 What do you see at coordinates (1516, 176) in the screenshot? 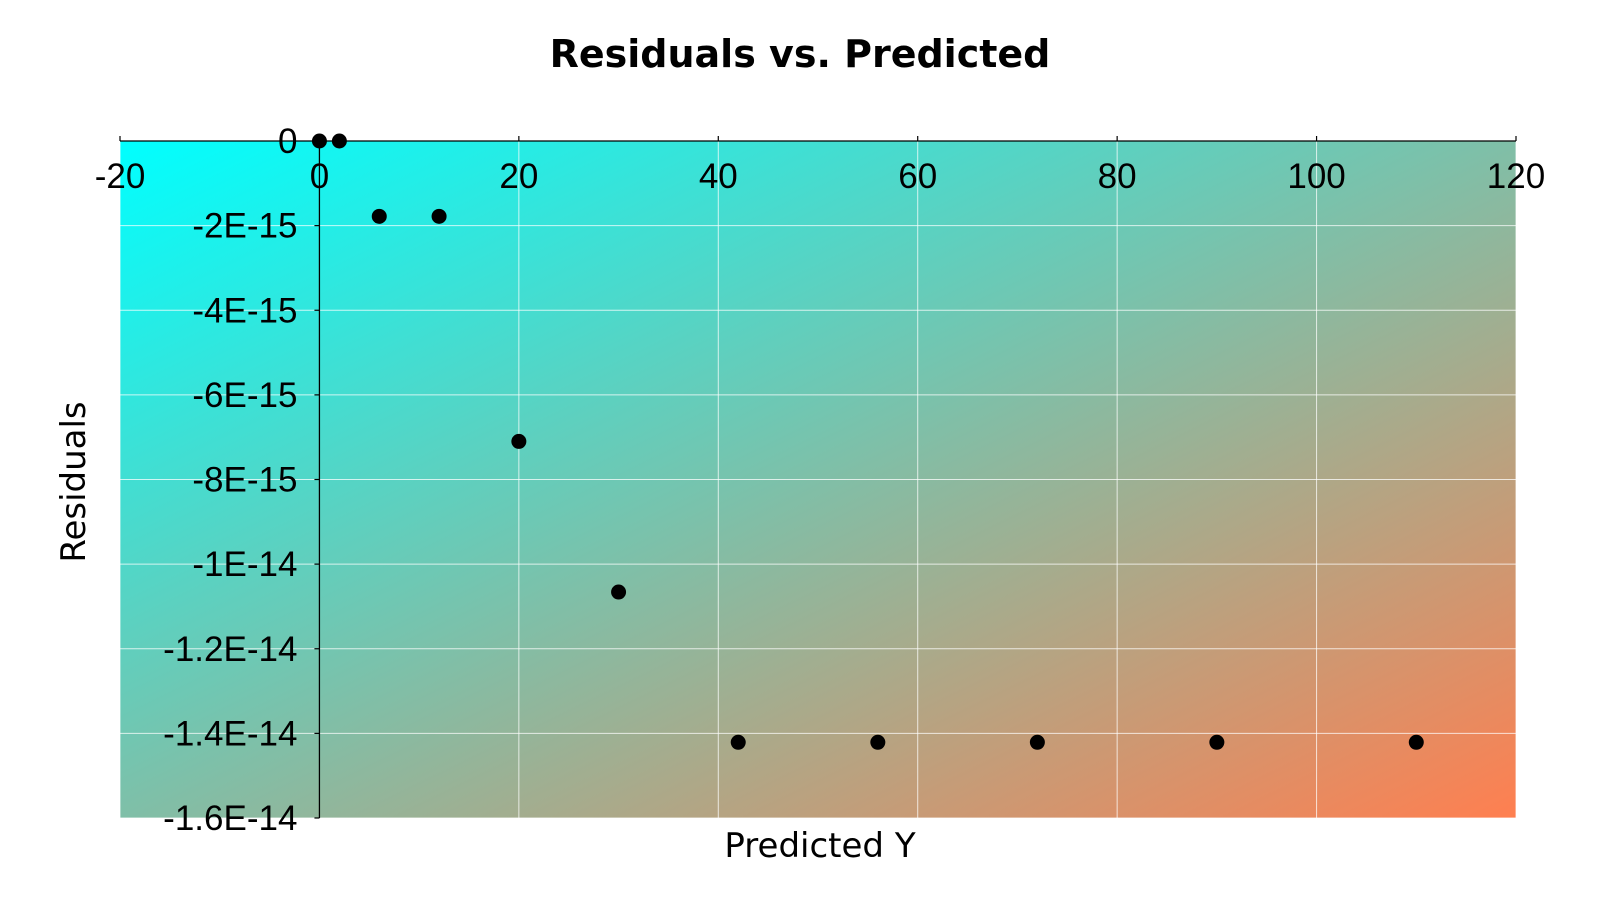
I see `x-tick-label: 120` at bounding box center [1516, 176].